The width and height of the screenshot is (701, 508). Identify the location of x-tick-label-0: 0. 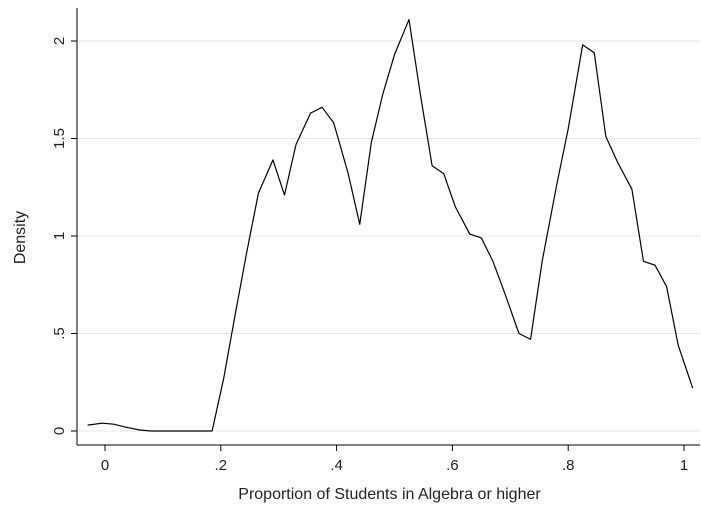
(105, 465).